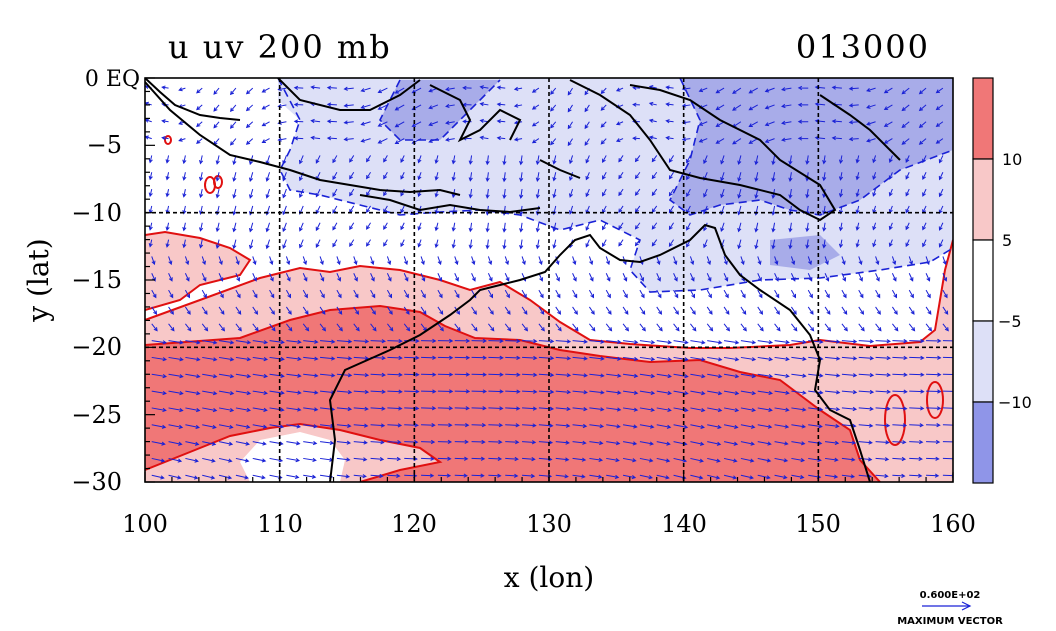 This screenshot has width=1056, height=631. Describe the element at coordinates (96, 482) in the screenshot. I see `y-tick-label: −30` at that location.